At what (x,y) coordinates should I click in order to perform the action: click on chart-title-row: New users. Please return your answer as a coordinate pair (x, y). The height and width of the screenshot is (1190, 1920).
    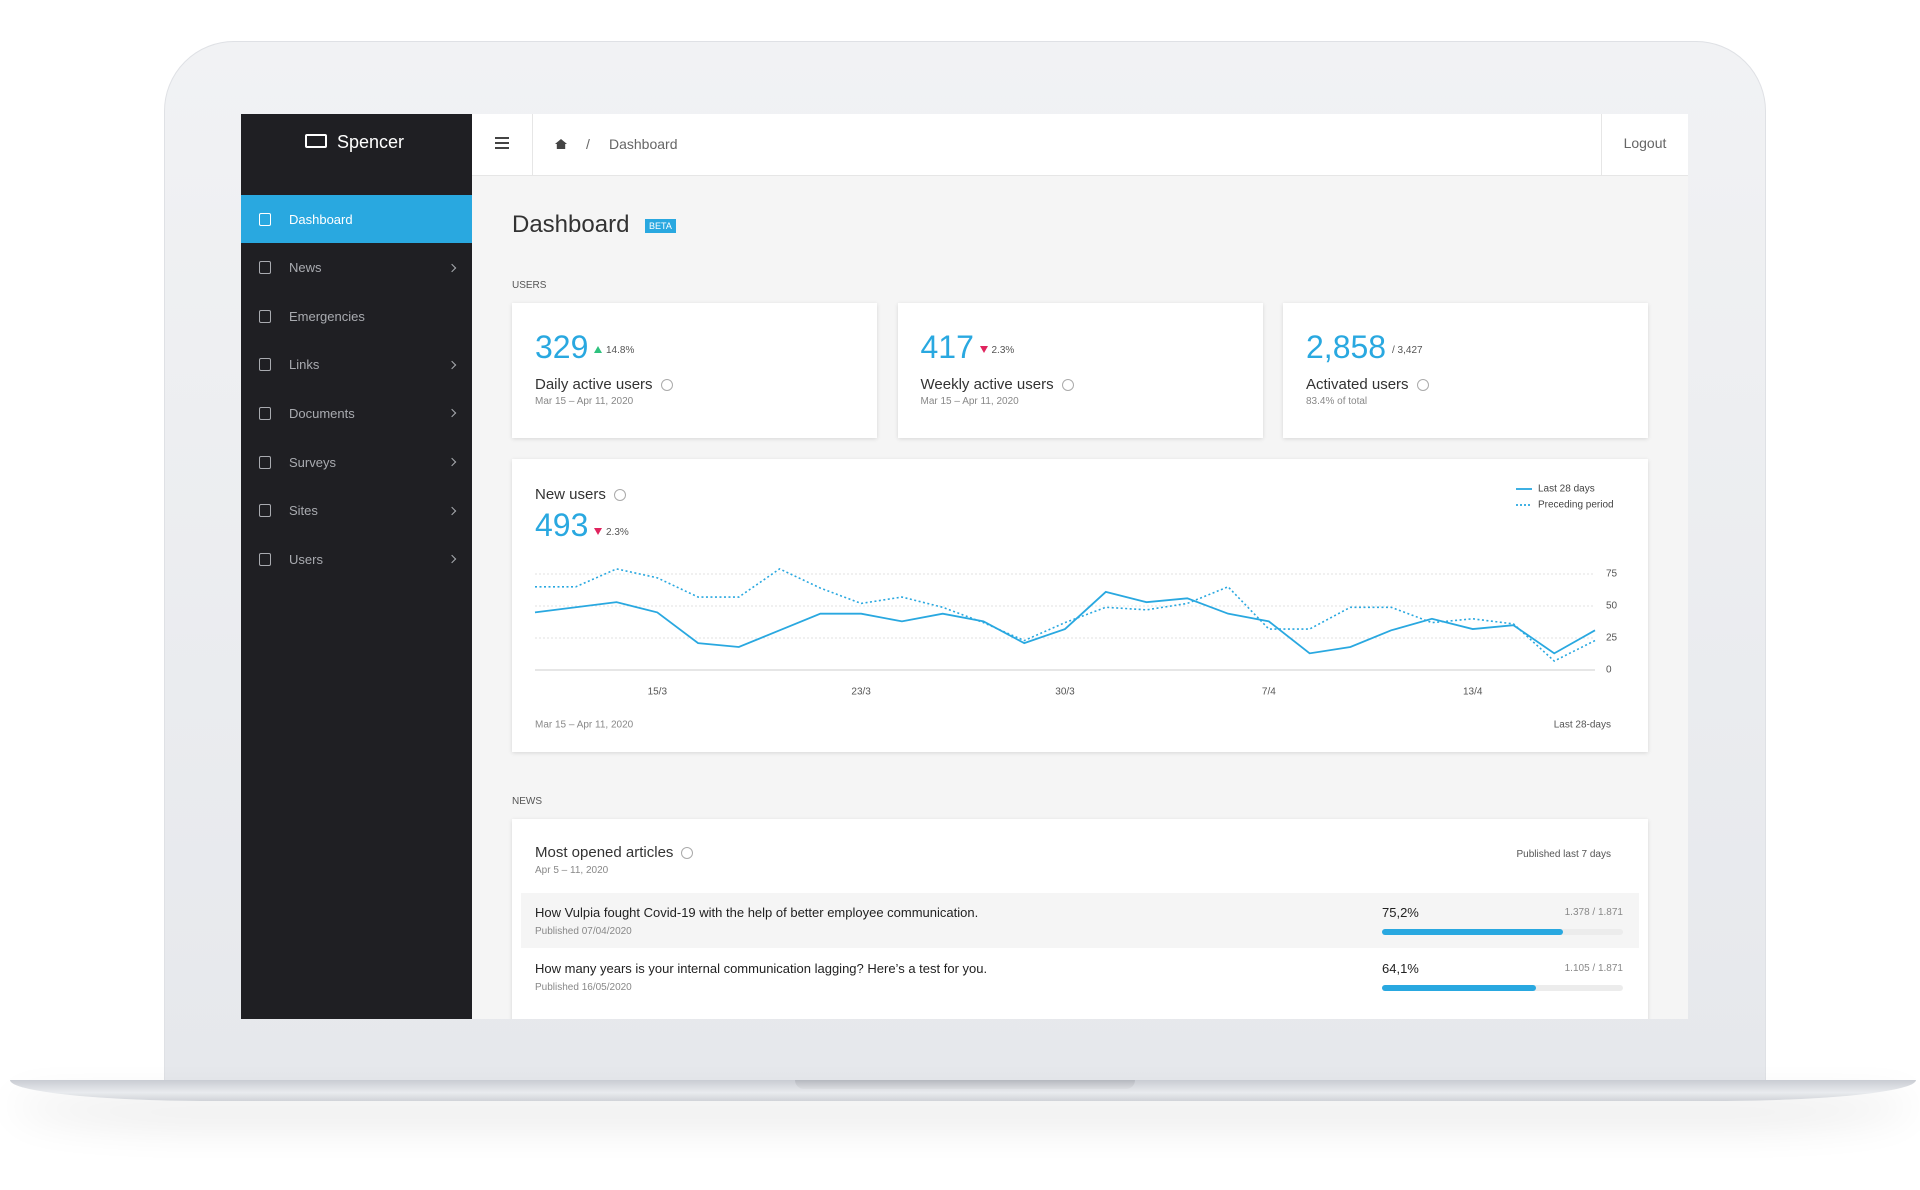
    Looking at the image, I should click on (580, 494).